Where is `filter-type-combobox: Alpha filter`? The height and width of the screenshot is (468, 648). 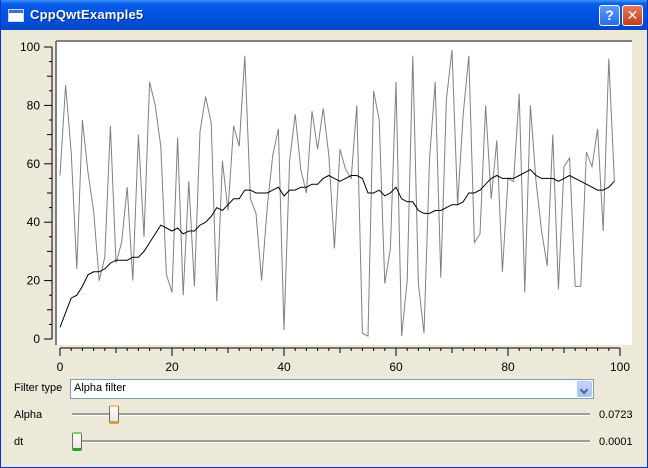 filter-type-combobox: Alpha filter is located at coordinates (332, 389).